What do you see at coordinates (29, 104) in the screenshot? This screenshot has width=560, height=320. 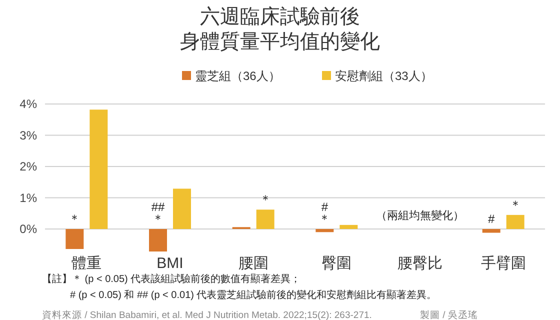 I see `y-tick-label: 4%` at bounding box center [29, 104].